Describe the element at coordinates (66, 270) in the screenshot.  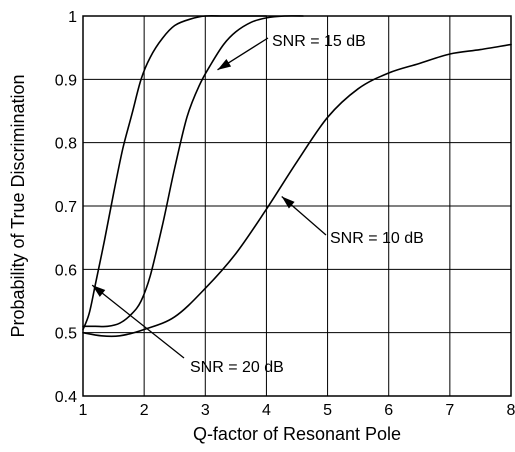
I see `y-tick-label: 0.6` at that location.